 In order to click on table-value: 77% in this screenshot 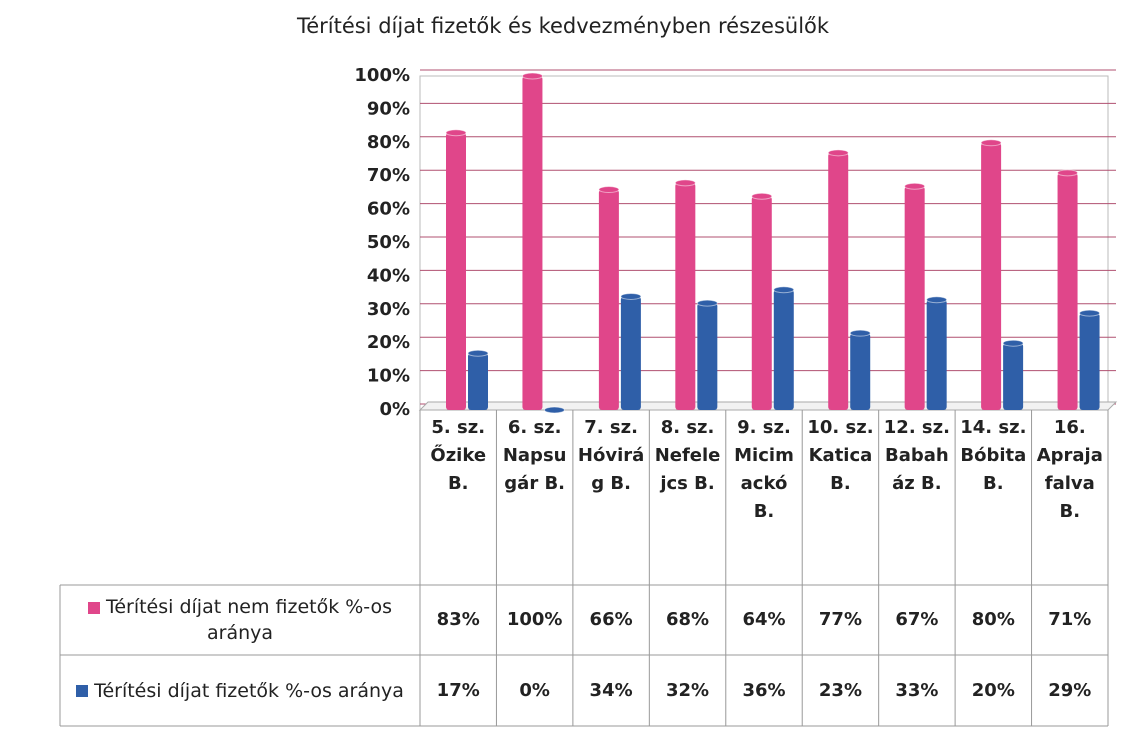, I will do `click(840, 619)`.